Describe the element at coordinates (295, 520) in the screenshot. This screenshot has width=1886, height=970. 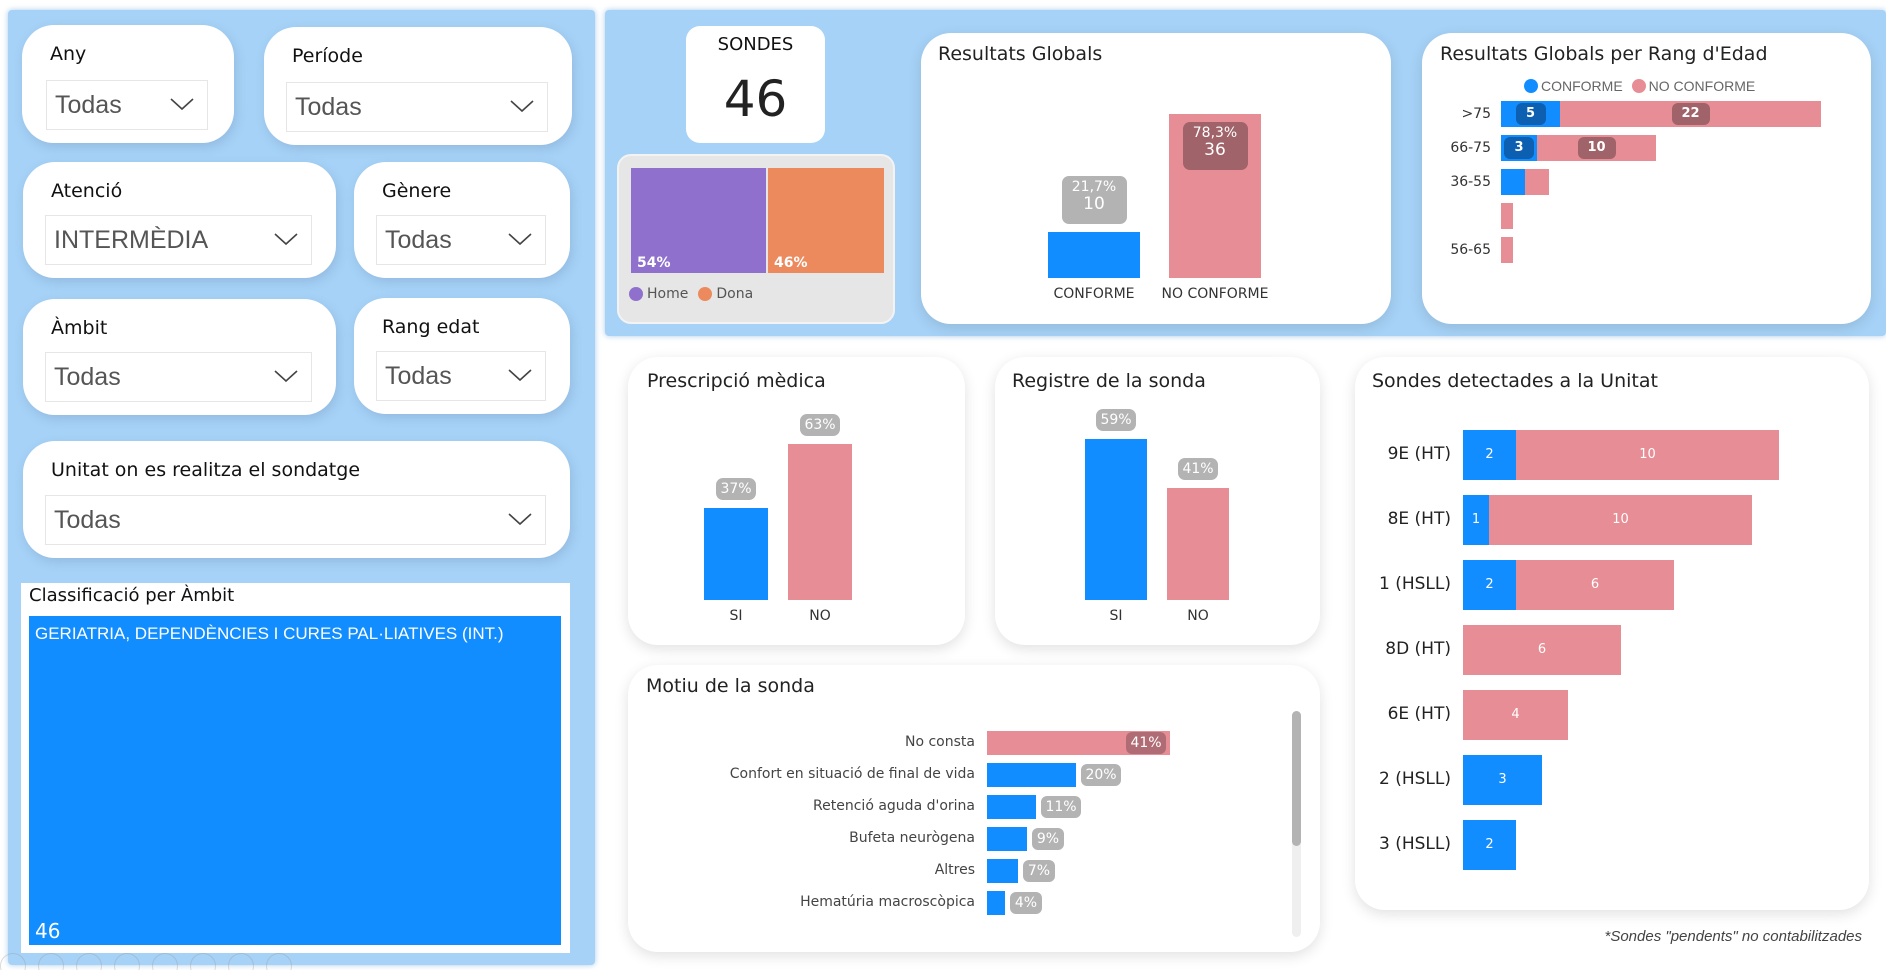
I see `dropdown-unitat: Todas` at that location.